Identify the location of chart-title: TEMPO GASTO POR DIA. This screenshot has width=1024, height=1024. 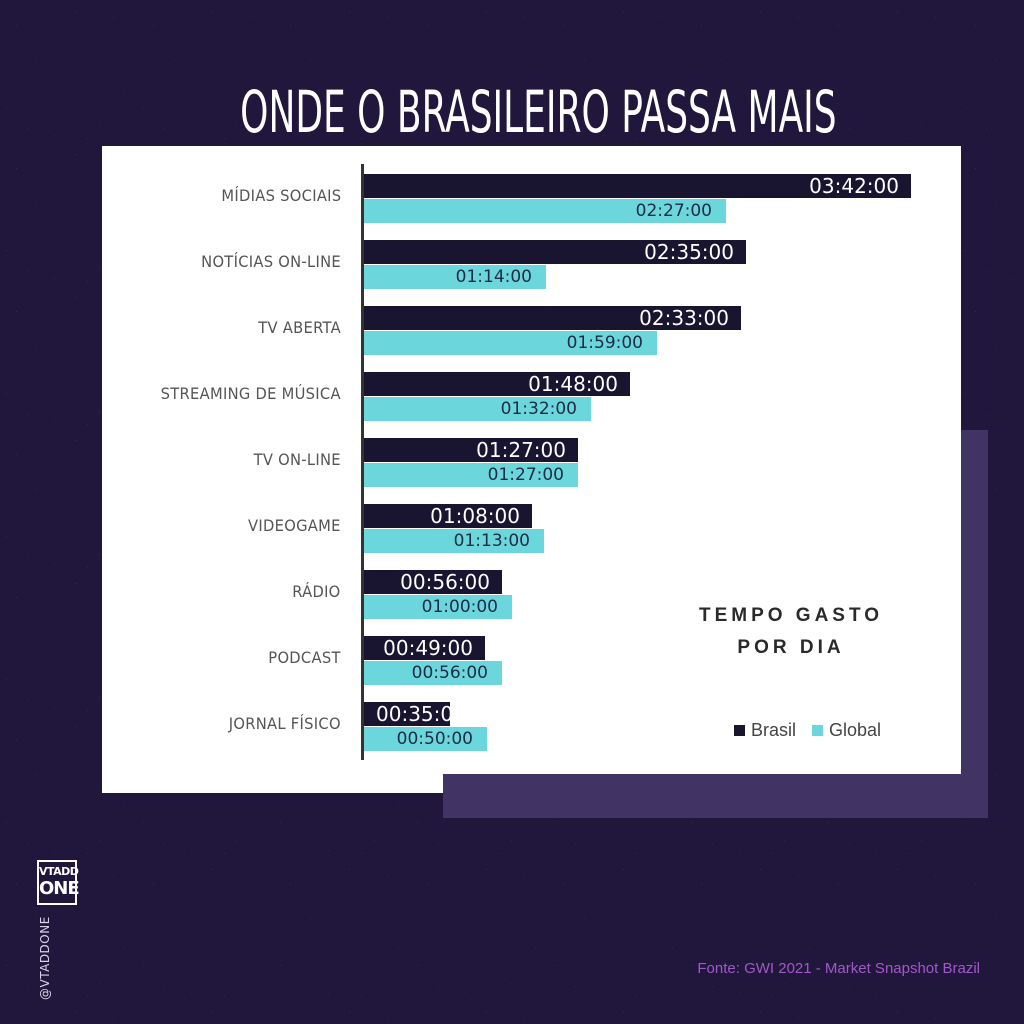
(791, 632).